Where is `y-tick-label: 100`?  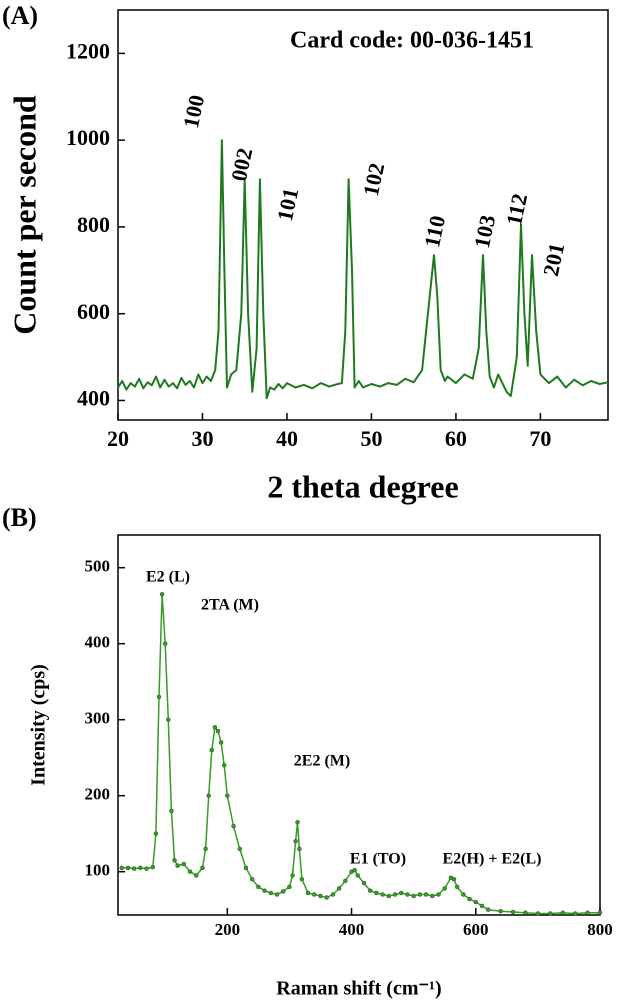 y-tick-label: 100 is located at coordinates (98, 870).